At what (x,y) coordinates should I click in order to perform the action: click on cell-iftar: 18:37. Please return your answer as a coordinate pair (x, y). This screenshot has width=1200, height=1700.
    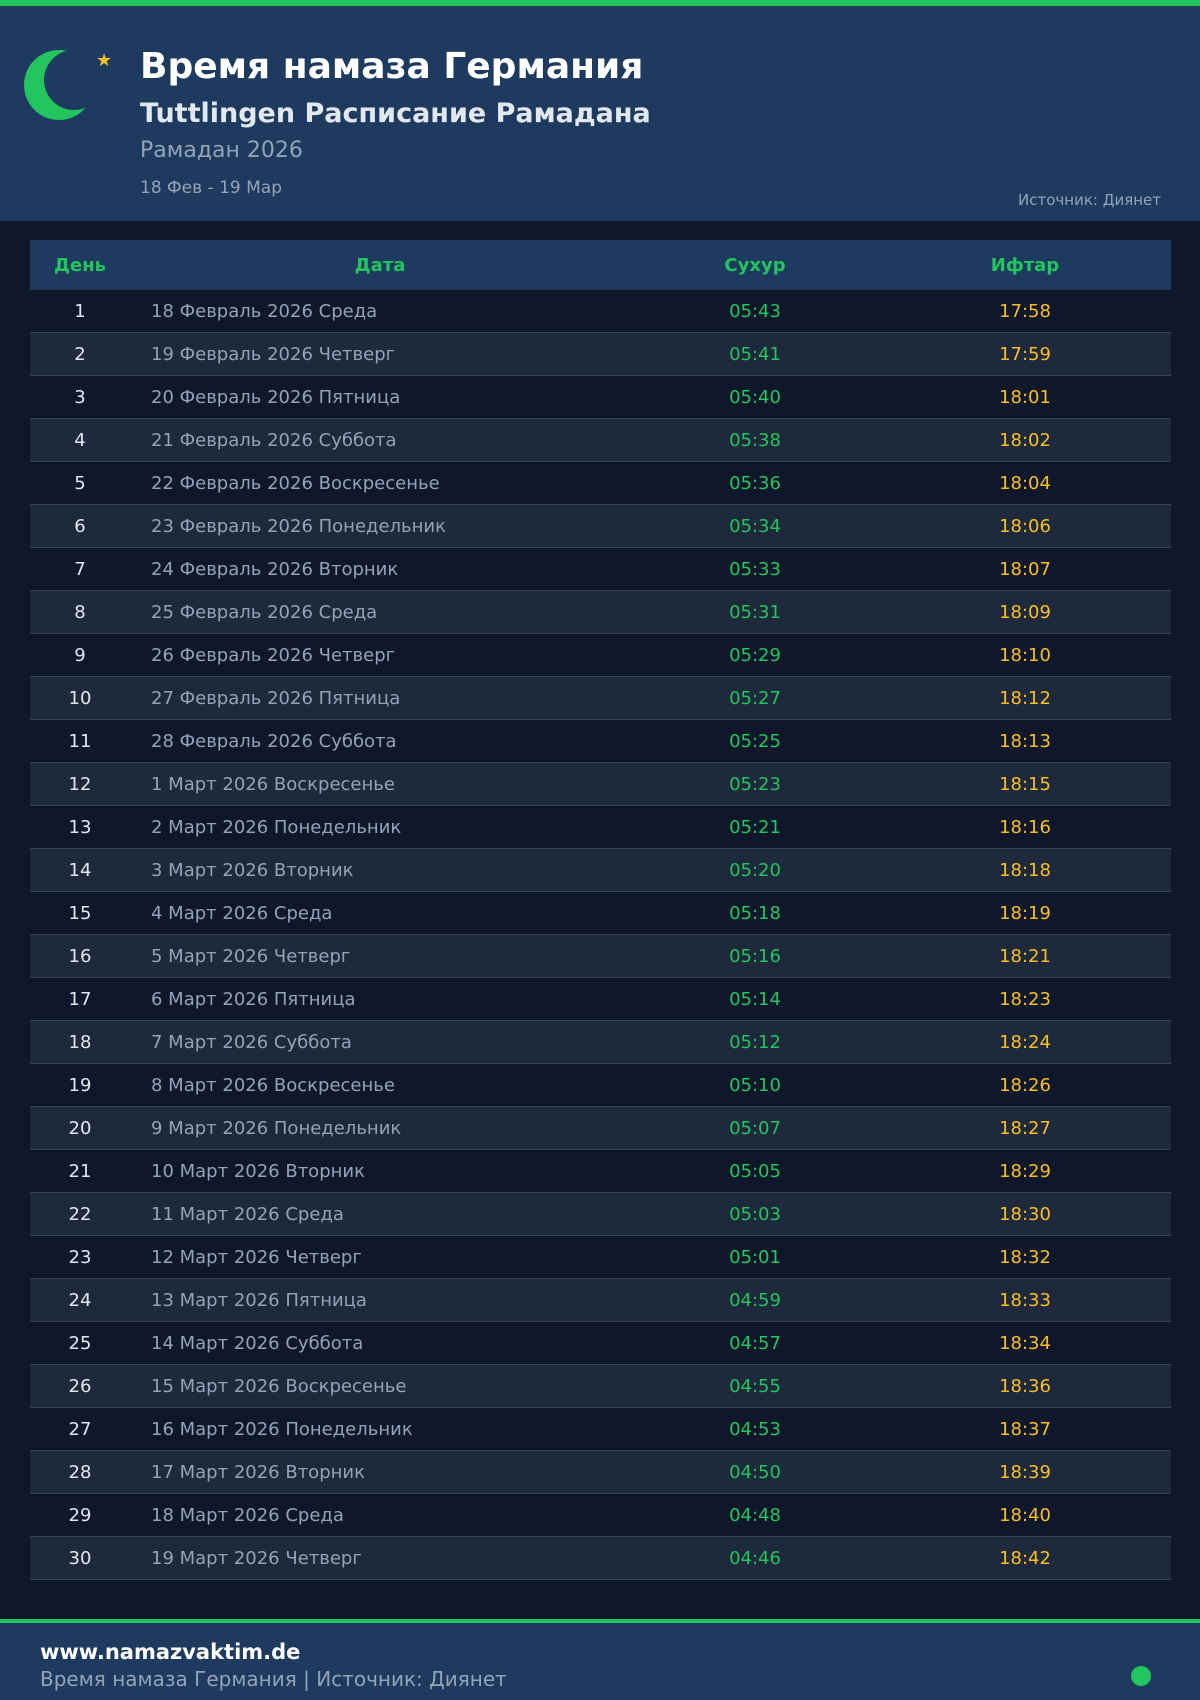
    Looking at the image, I should click on (1025, 1429).